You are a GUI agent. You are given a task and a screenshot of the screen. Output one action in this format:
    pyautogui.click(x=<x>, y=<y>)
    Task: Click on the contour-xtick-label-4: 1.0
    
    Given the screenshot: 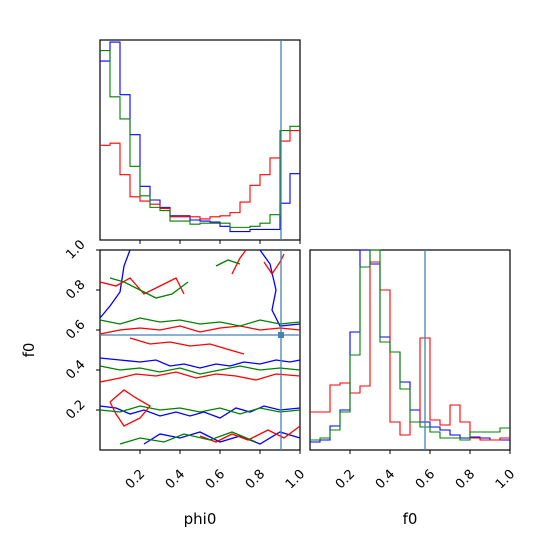 What is the action you would take?
    pyautogui.click(x=295, y=479)
    